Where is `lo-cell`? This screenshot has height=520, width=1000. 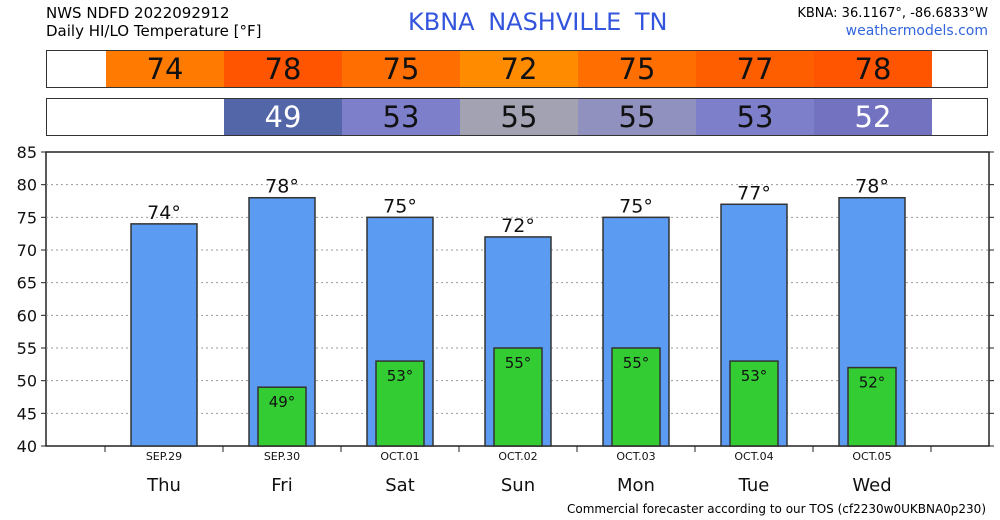
lo-cell is located at coordinates (165, 117).